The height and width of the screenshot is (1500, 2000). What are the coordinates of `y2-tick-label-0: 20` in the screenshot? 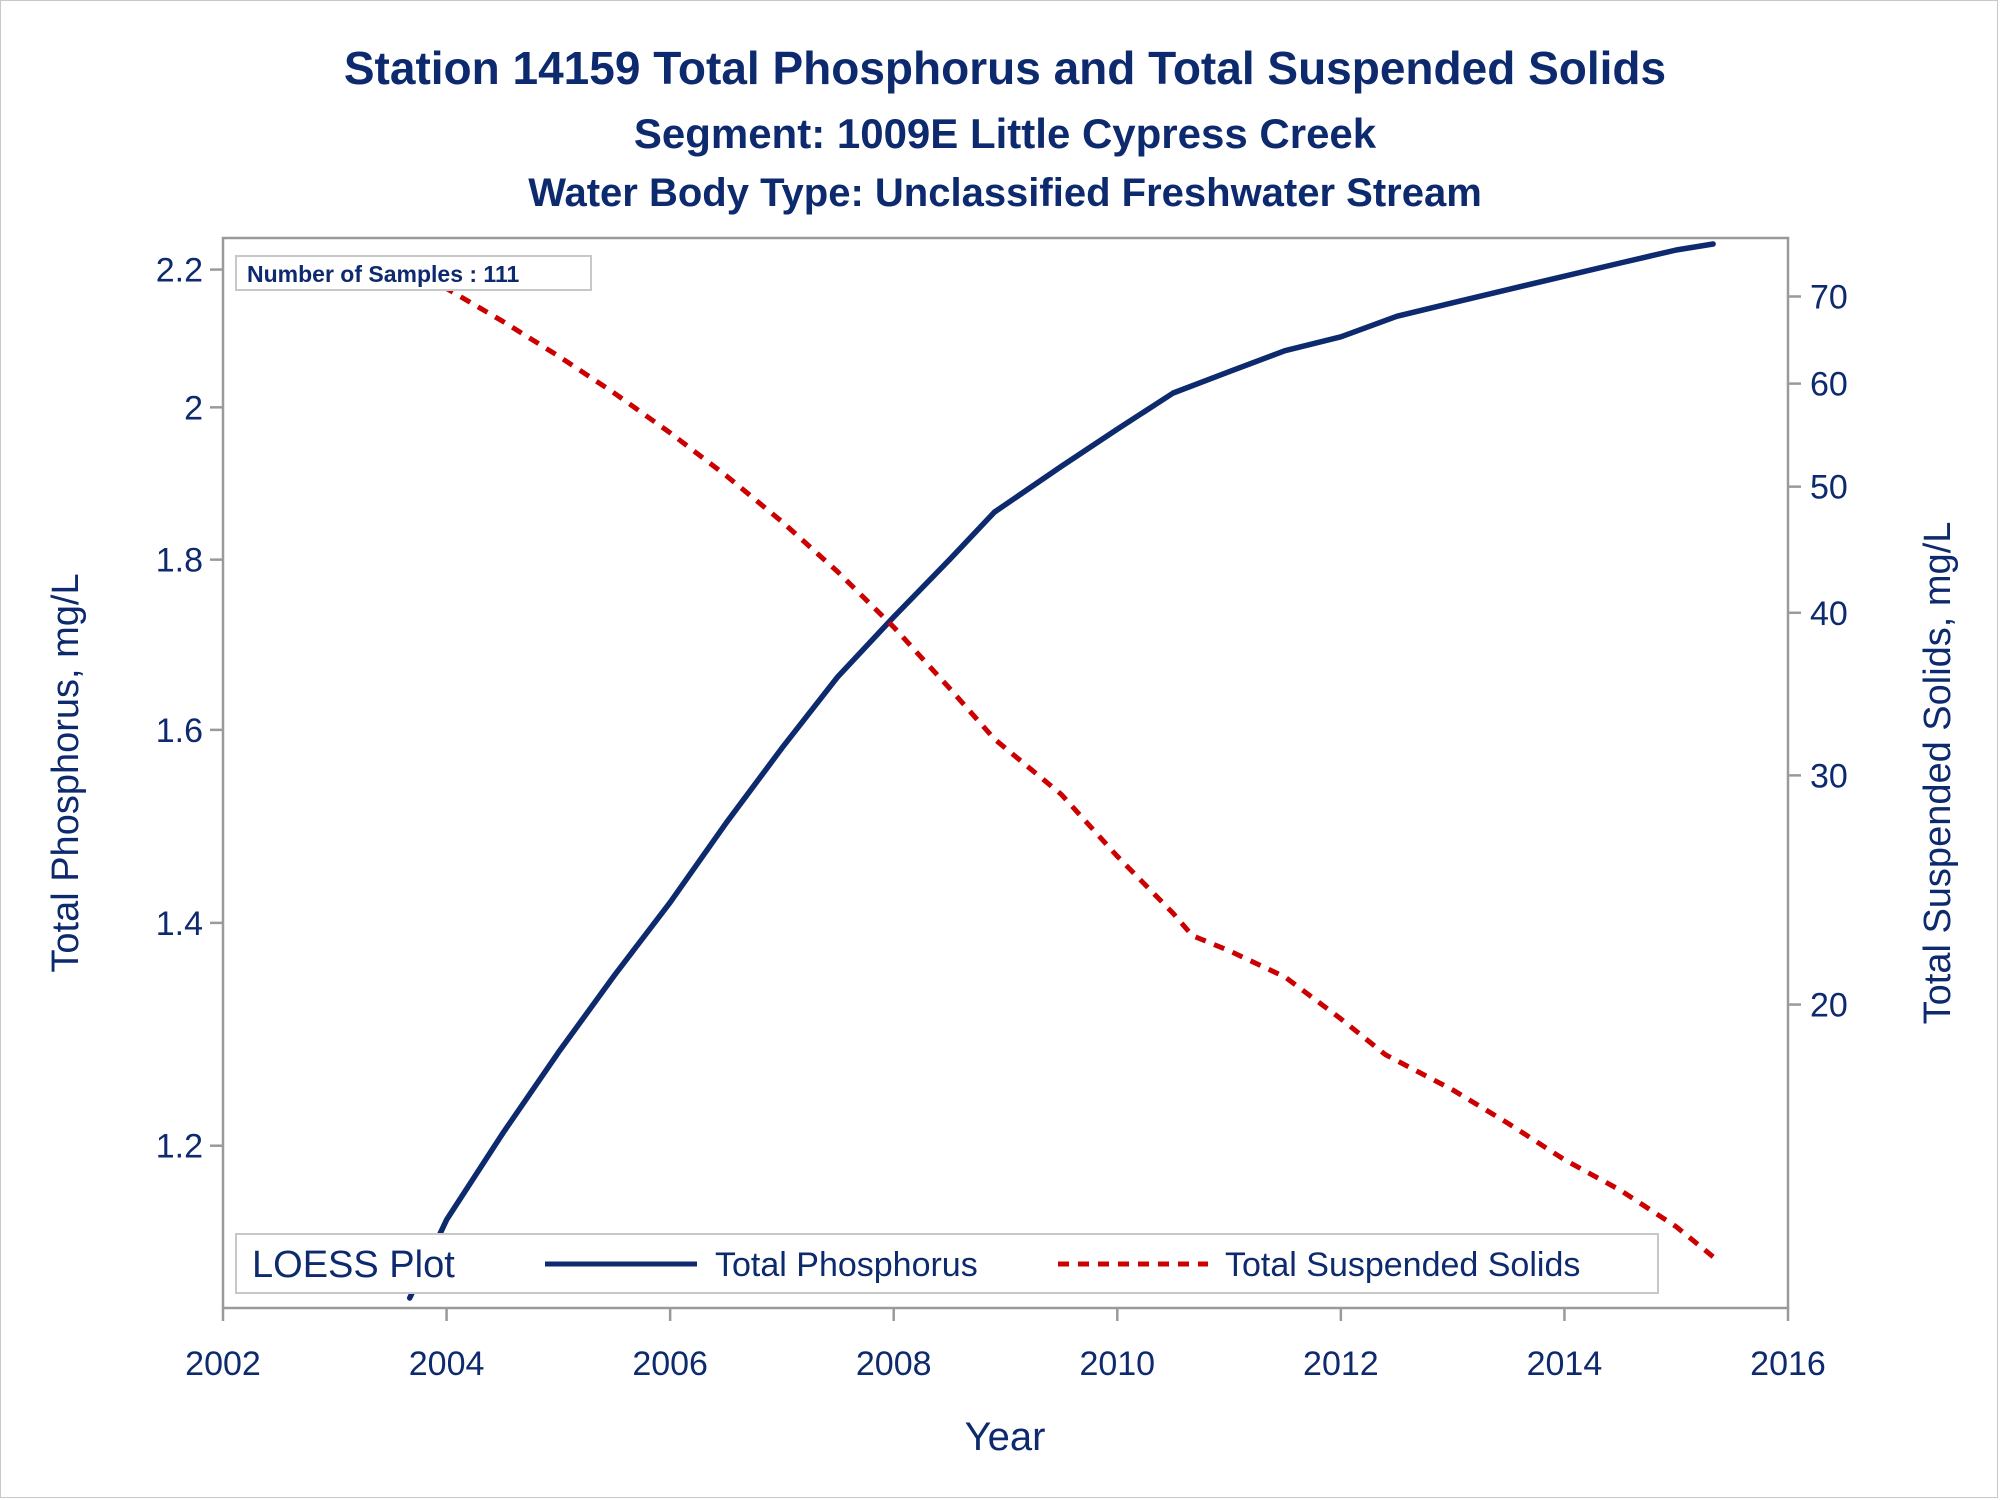 It's located at (1829, 1006).